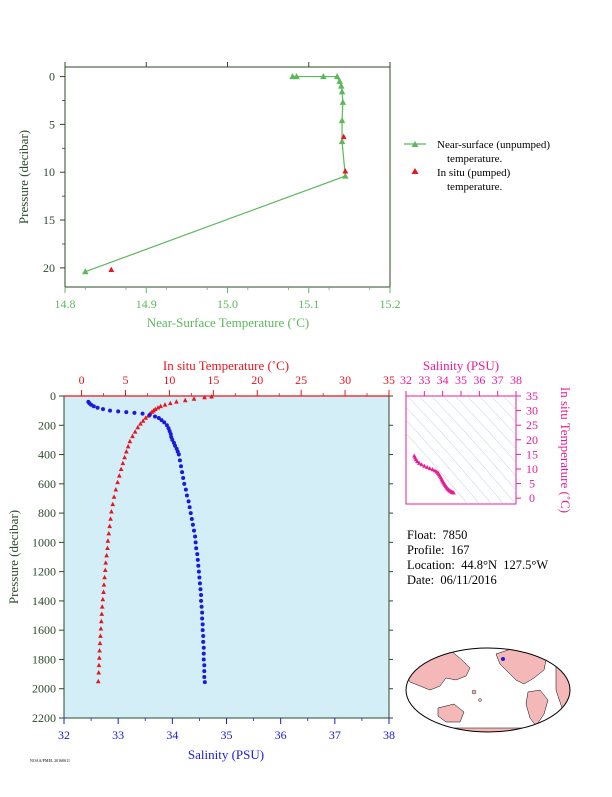 The height and width of the screenshot is (797, 612). Describe the element at coordinates (532, 425) in the screenshot. I see `ts-y-tick-label: 25` at that location.